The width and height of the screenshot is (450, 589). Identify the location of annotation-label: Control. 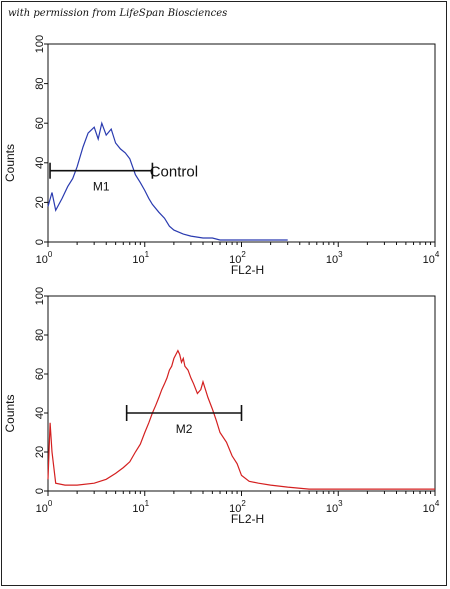
(174, 172).